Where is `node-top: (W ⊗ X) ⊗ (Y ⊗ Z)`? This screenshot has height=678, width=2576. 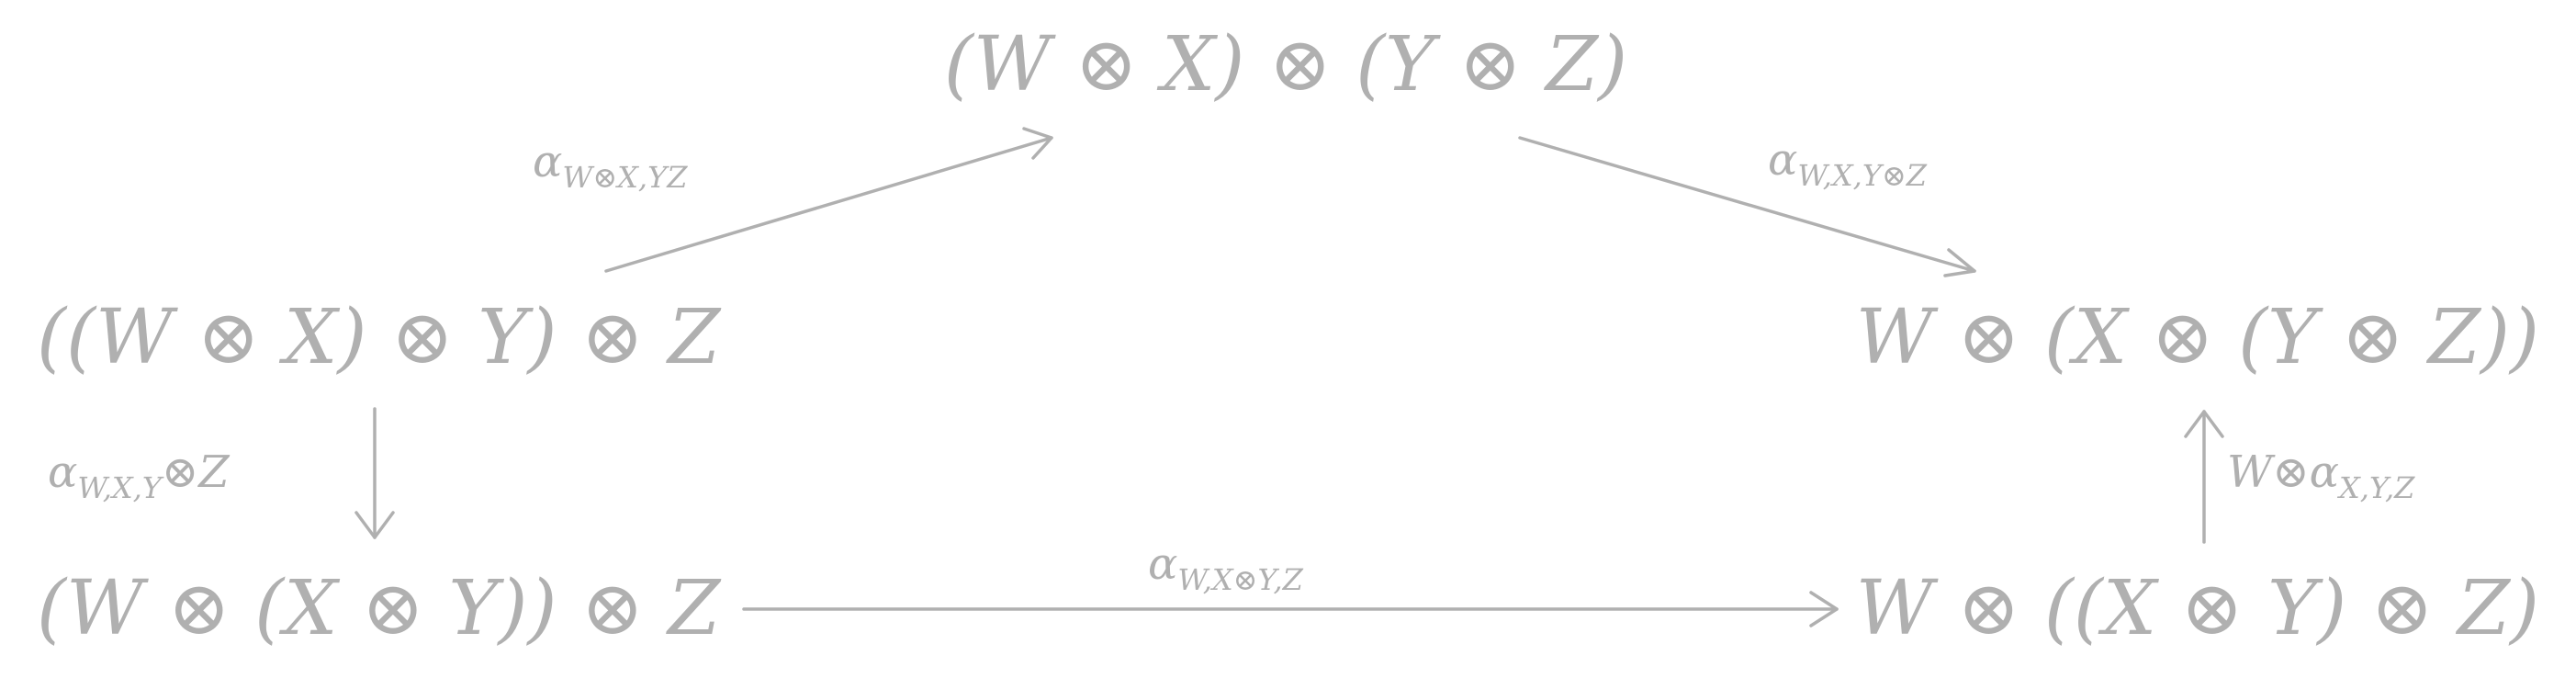
node-top: (W ⊗ X) ⊗ (Y ⊗ Z) is located at coordinates (1285, 64).